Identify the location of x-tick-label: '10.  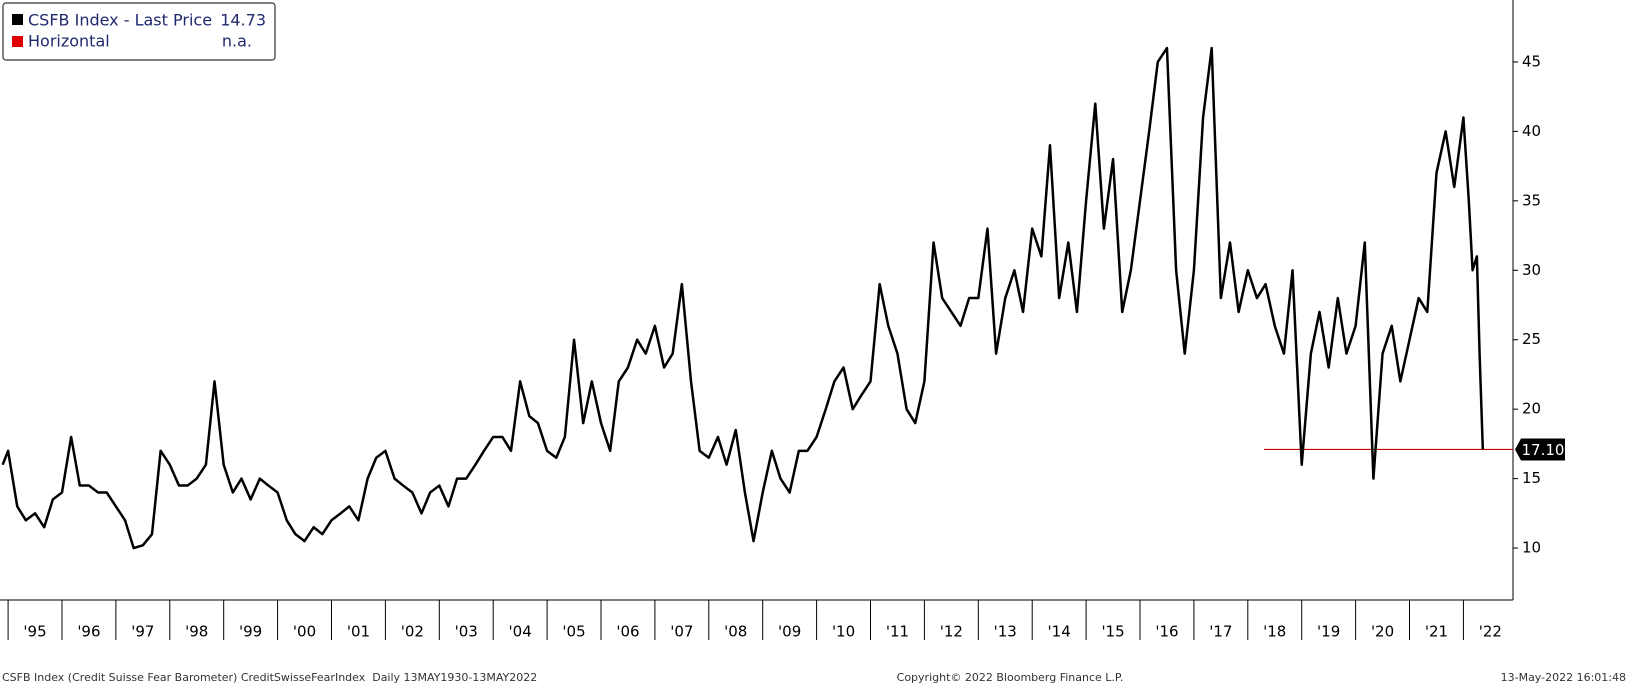
(843, 632).